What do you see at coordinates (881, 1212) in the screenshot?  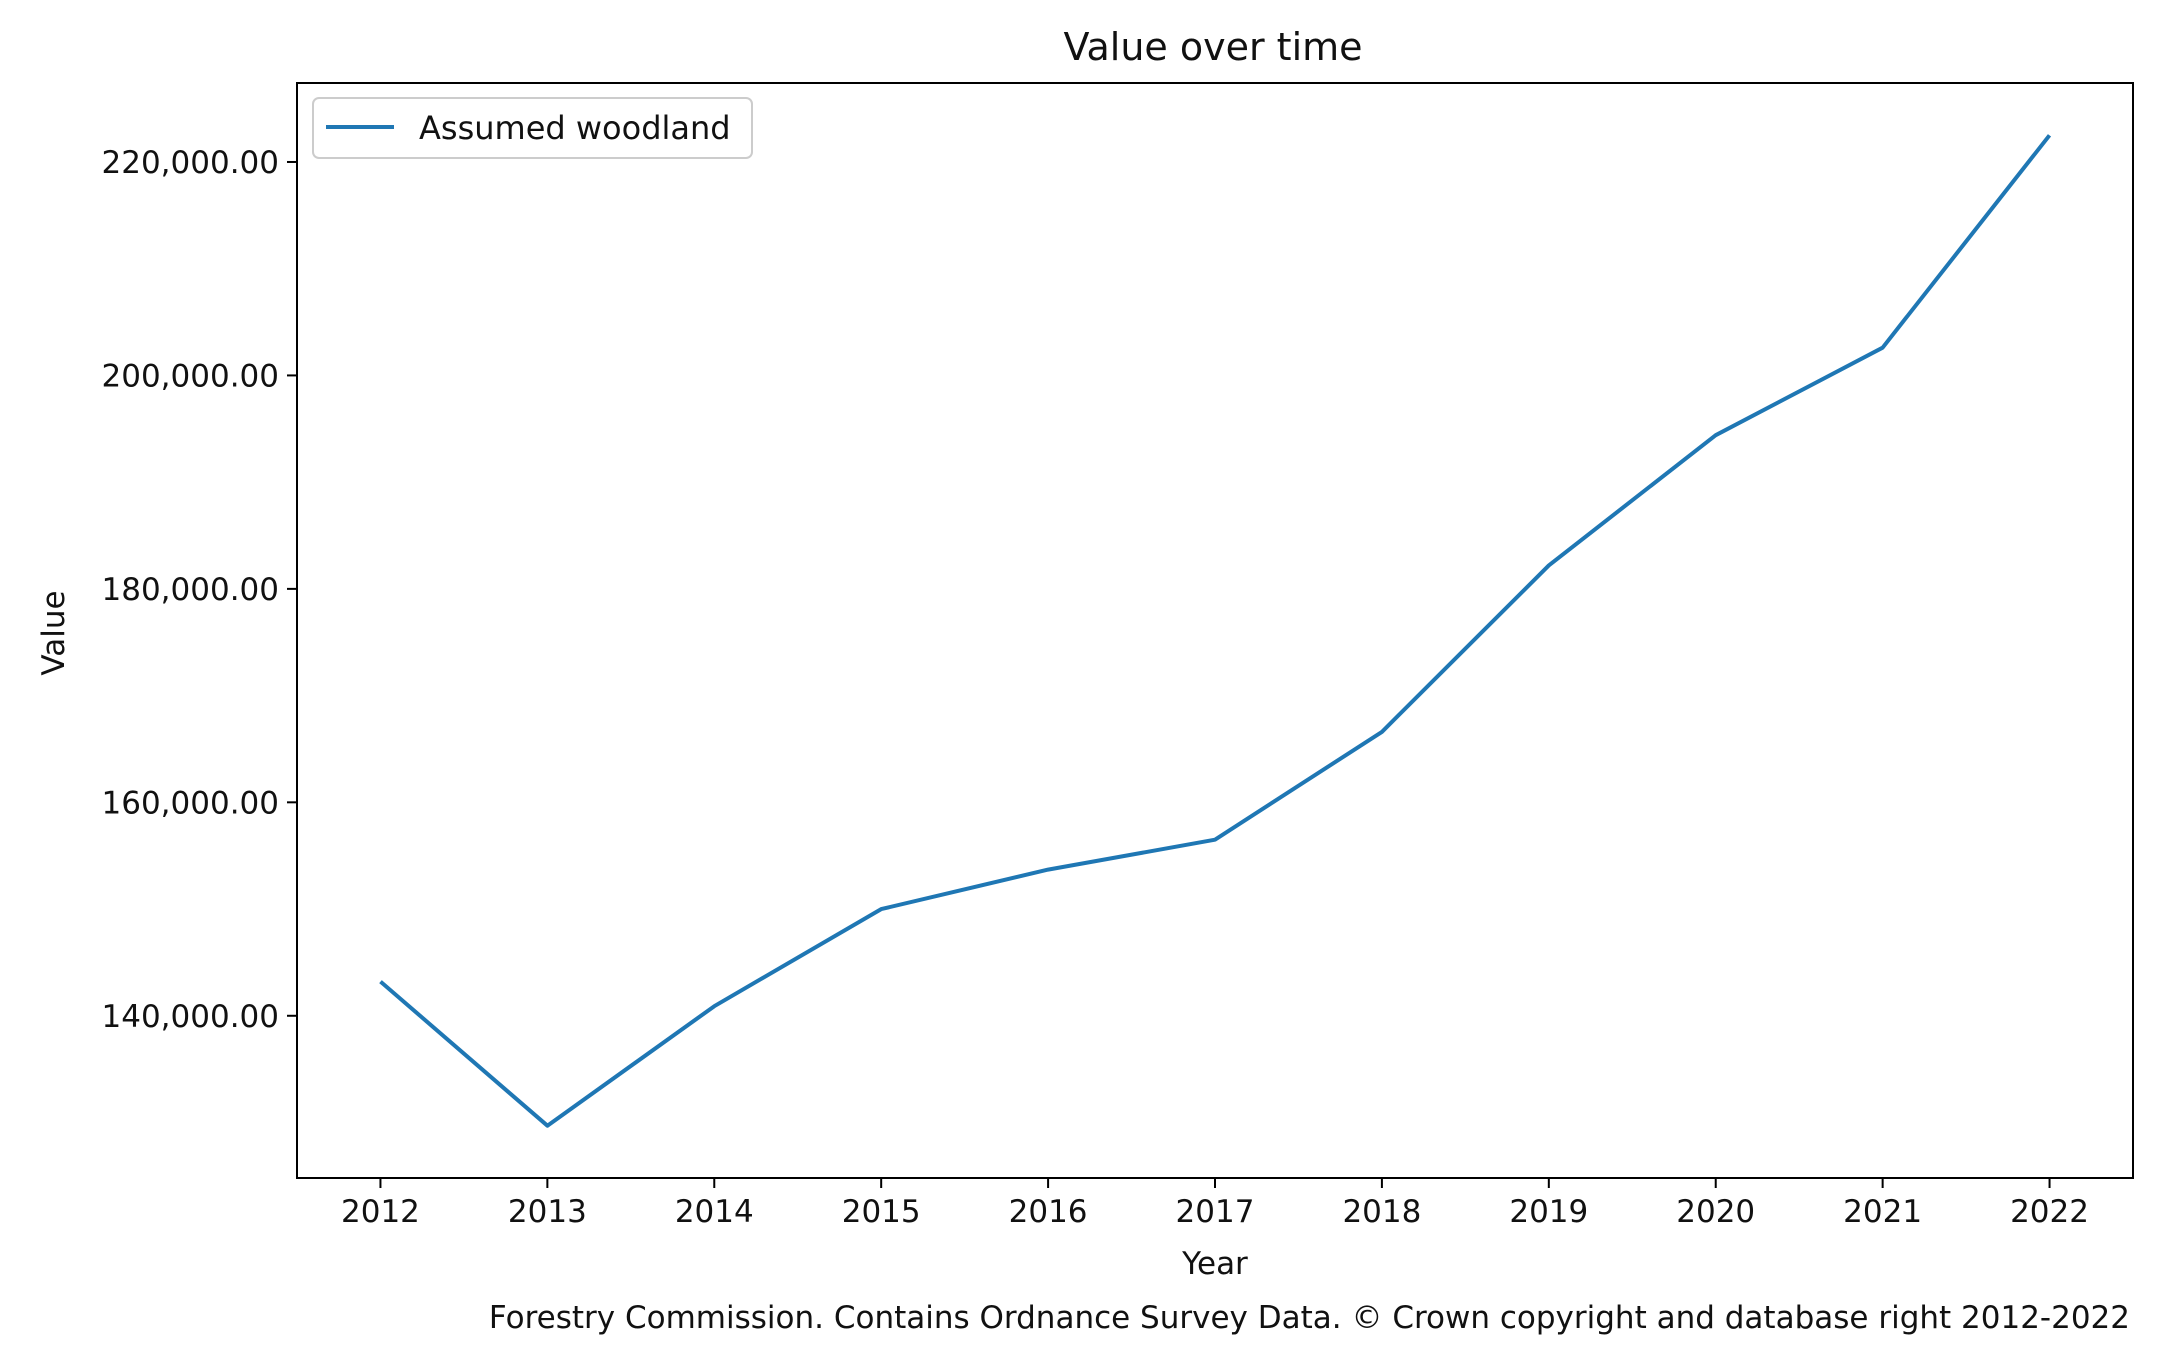 I see `x-tick-label: 2015` at bounding box center [881, 1212].